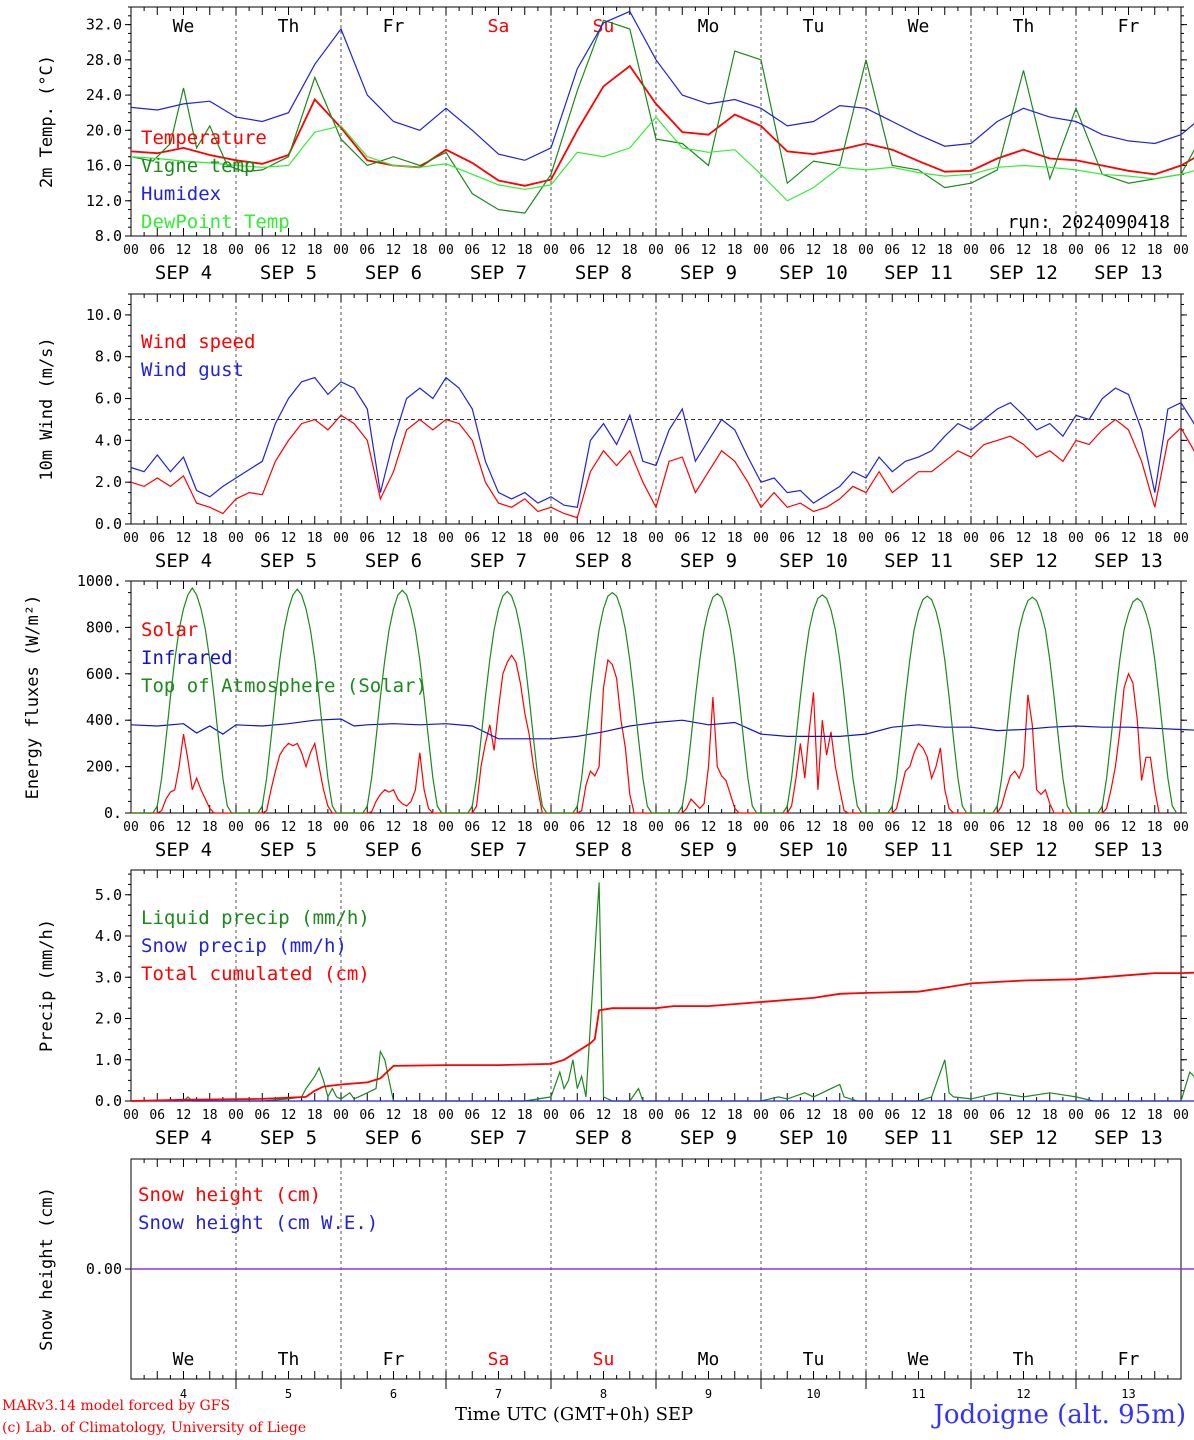  I want to click on y-tick-label: 1000., so click(99, 581).